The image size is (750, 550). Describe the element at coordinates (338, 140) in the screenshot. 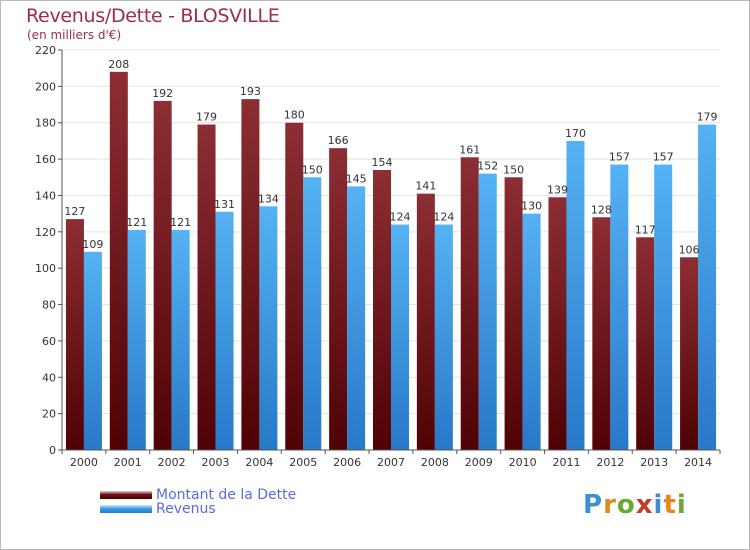

I see `data-label-debt: 166` at that location.